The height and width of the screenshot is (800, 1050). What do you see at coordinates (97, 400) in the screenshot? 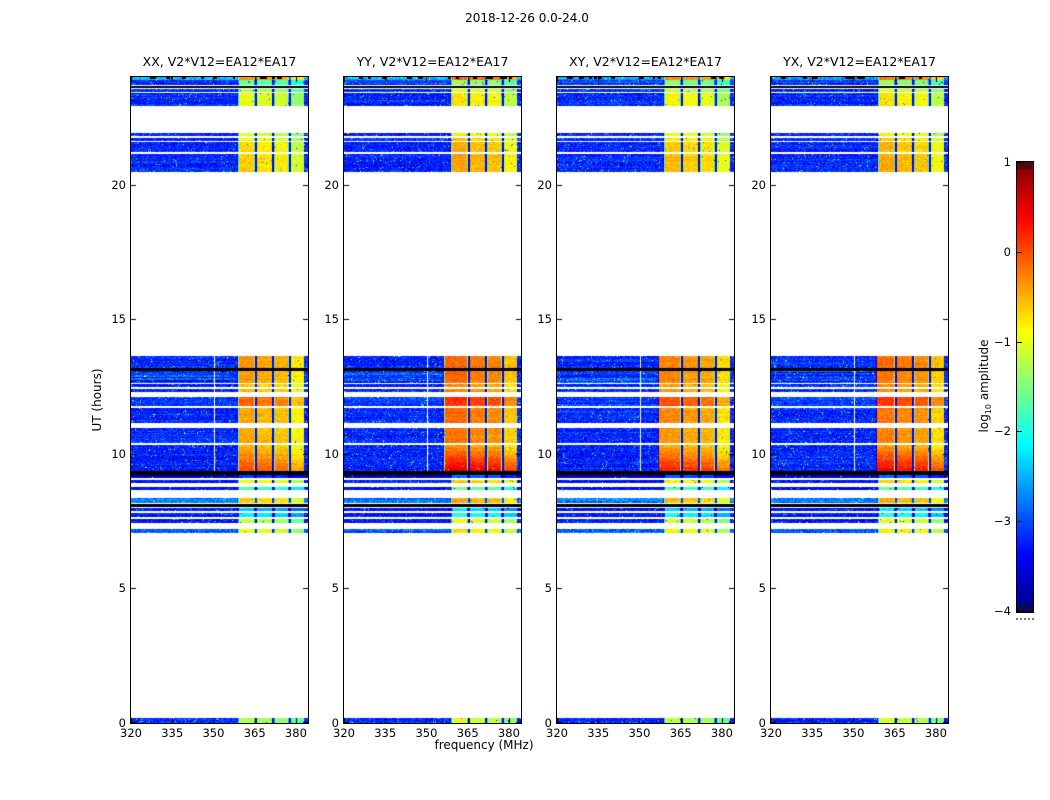
I see `y-axis-label: UT (hours)` at bounding box center [97, 400].